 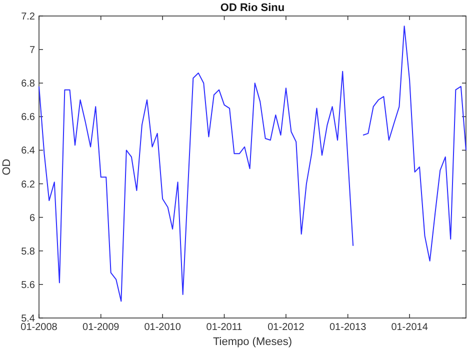 I want to click on x-tick-label: 01-2013, so click(x=348, y=327).